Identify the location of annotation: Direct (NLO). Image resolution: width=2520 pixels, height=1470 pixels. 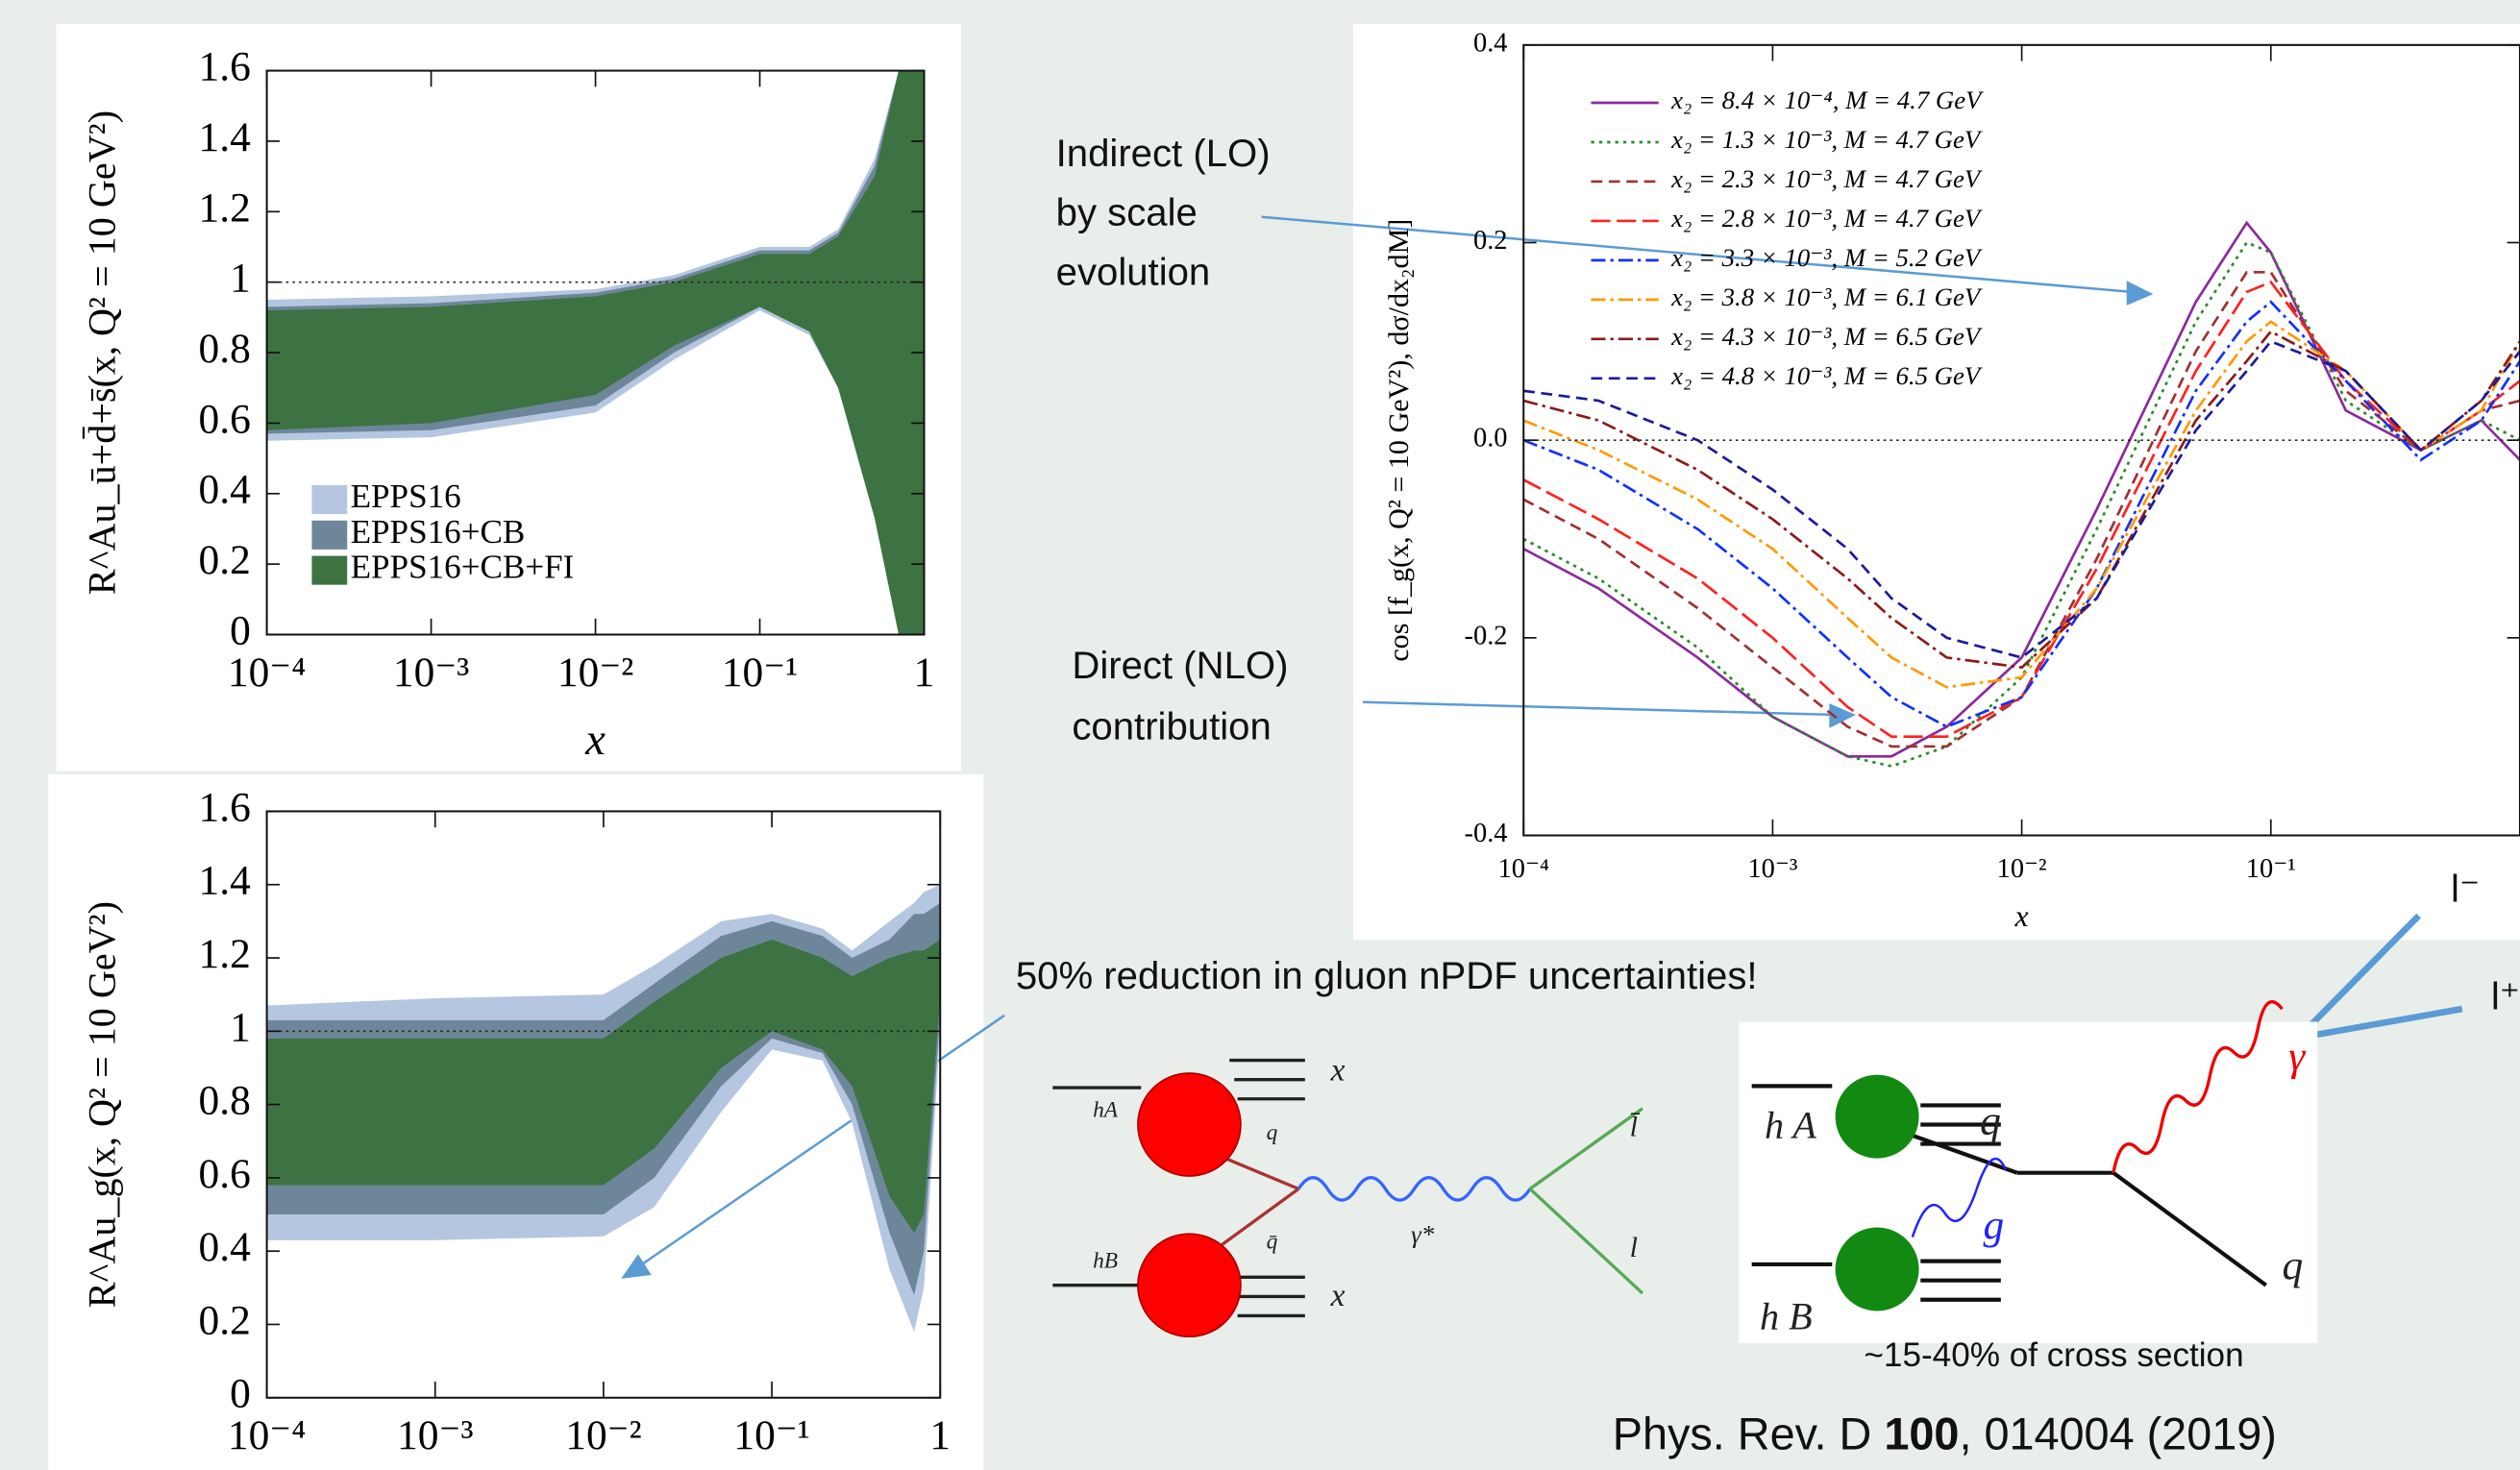
(1180, 666).